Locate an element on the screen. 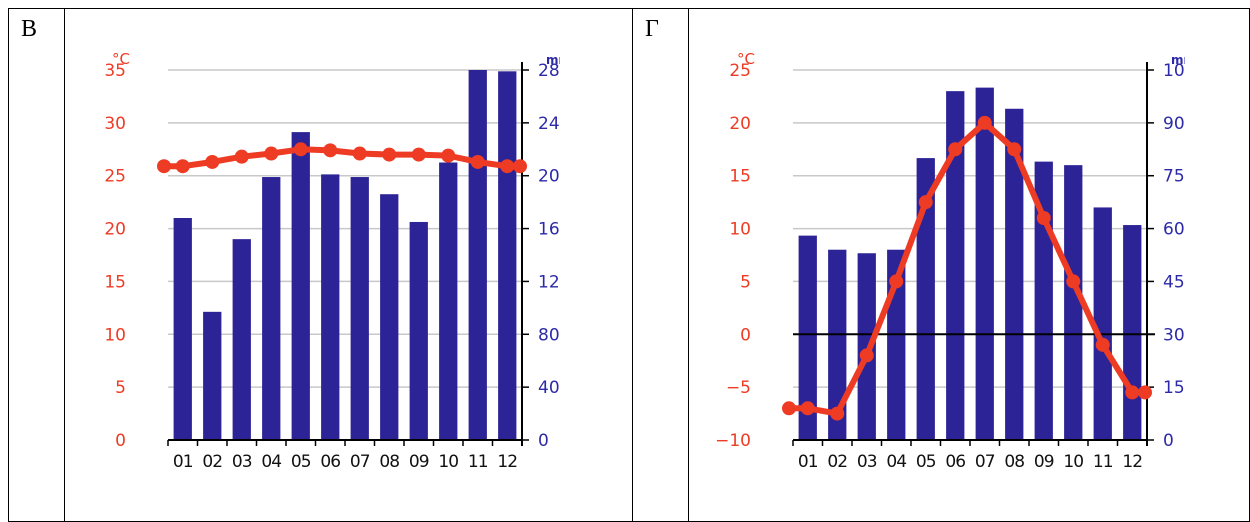 The image size is (1250, 522). right-tick-label: 240 is located at coordinates (549, 124).